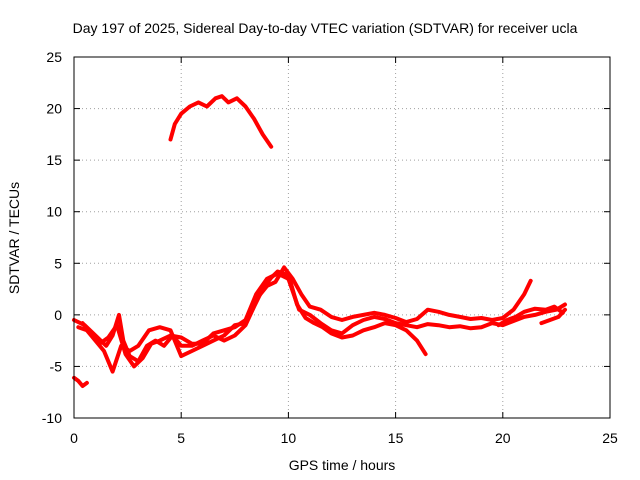  Describe the element at coordinates (503, 438) in the screenshot. I see `x-tick-label: 20` at that location.